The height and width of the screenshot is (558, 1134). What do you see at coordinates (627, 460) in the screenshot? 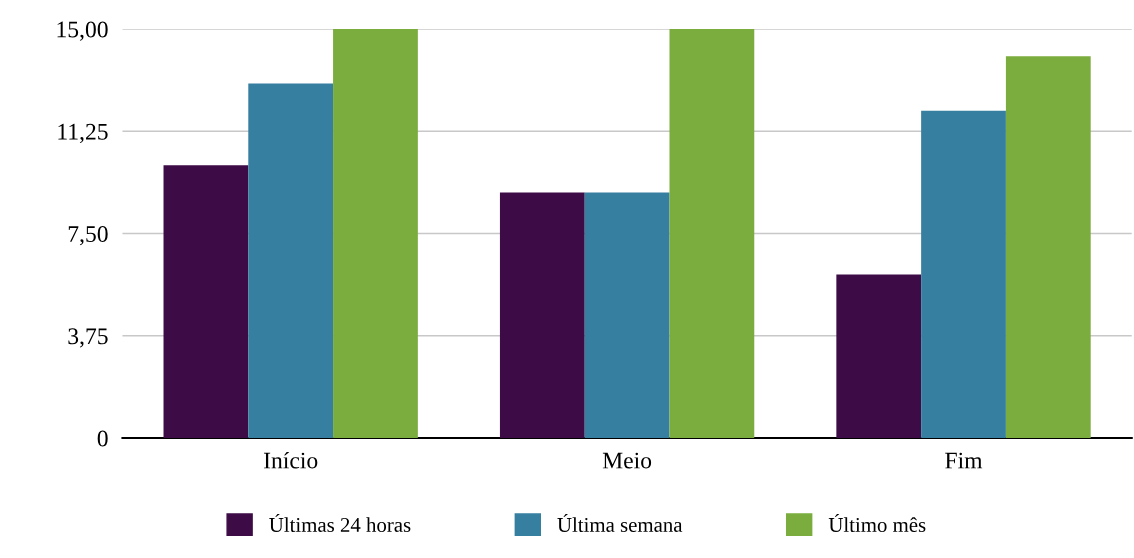
I see `x-tick-label: Meio` at bounding box center [627, 460].